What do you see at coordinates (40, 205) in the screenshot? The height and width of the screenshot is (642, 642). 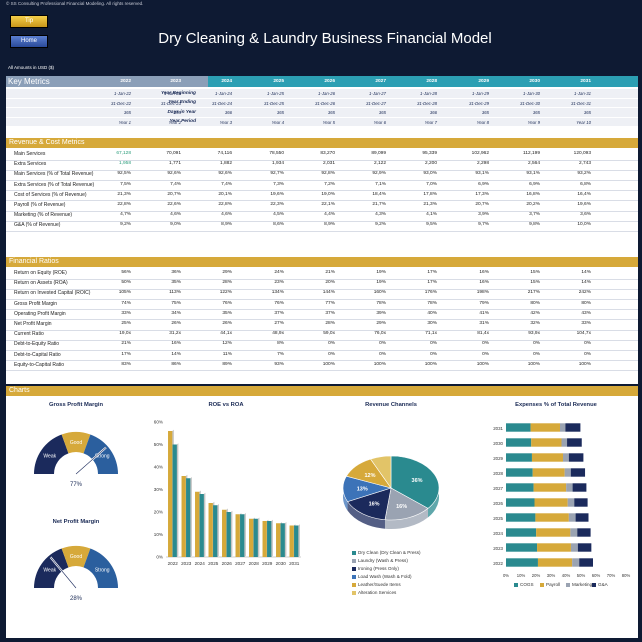 I see `row-label: Payroll (% of Revenue)` at bounding box center [40, 205].